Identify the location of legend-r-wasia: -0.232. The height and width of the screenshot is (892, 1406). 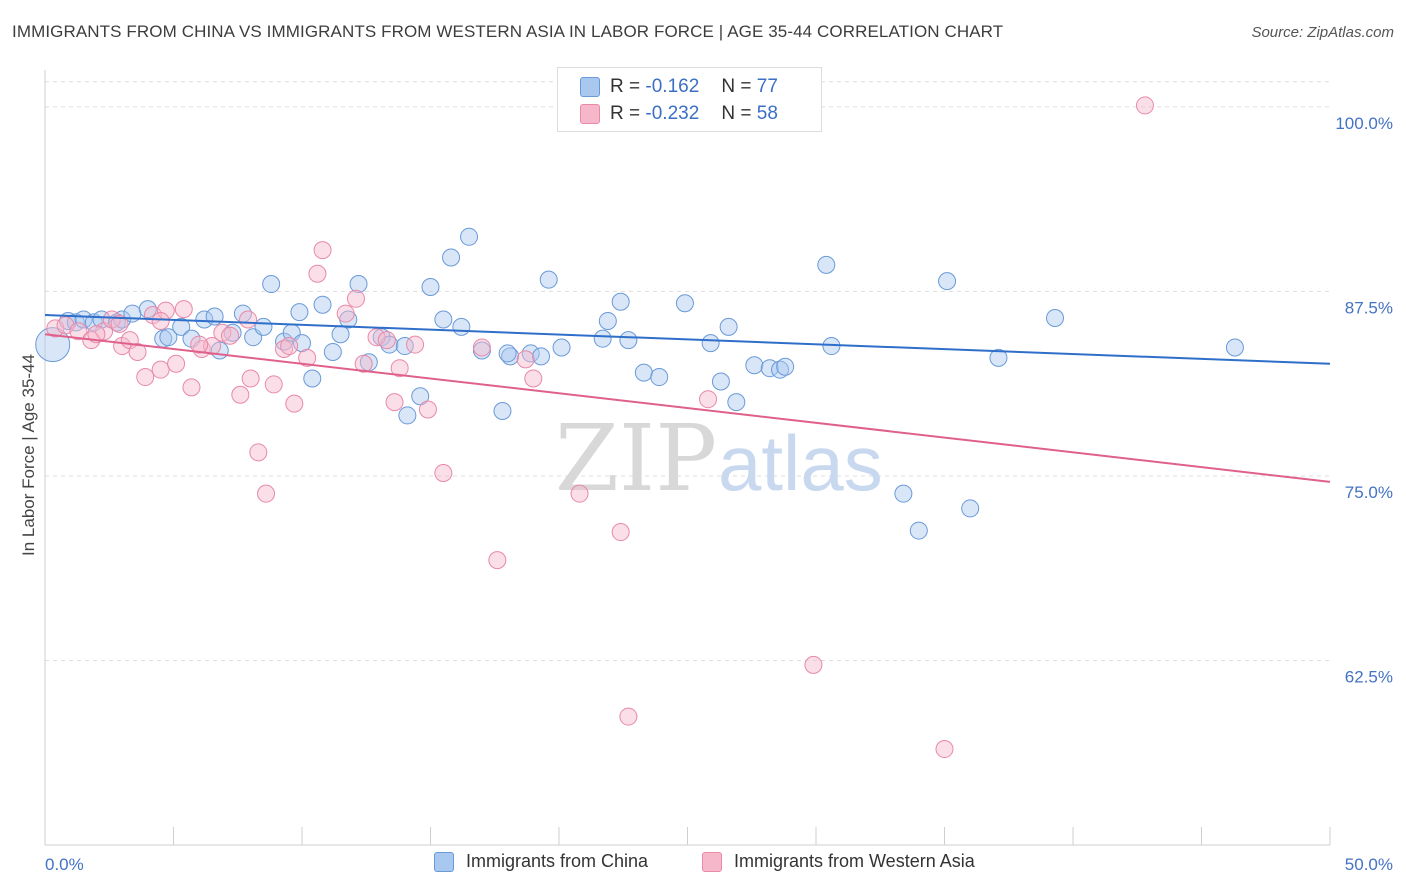
(672, 113).